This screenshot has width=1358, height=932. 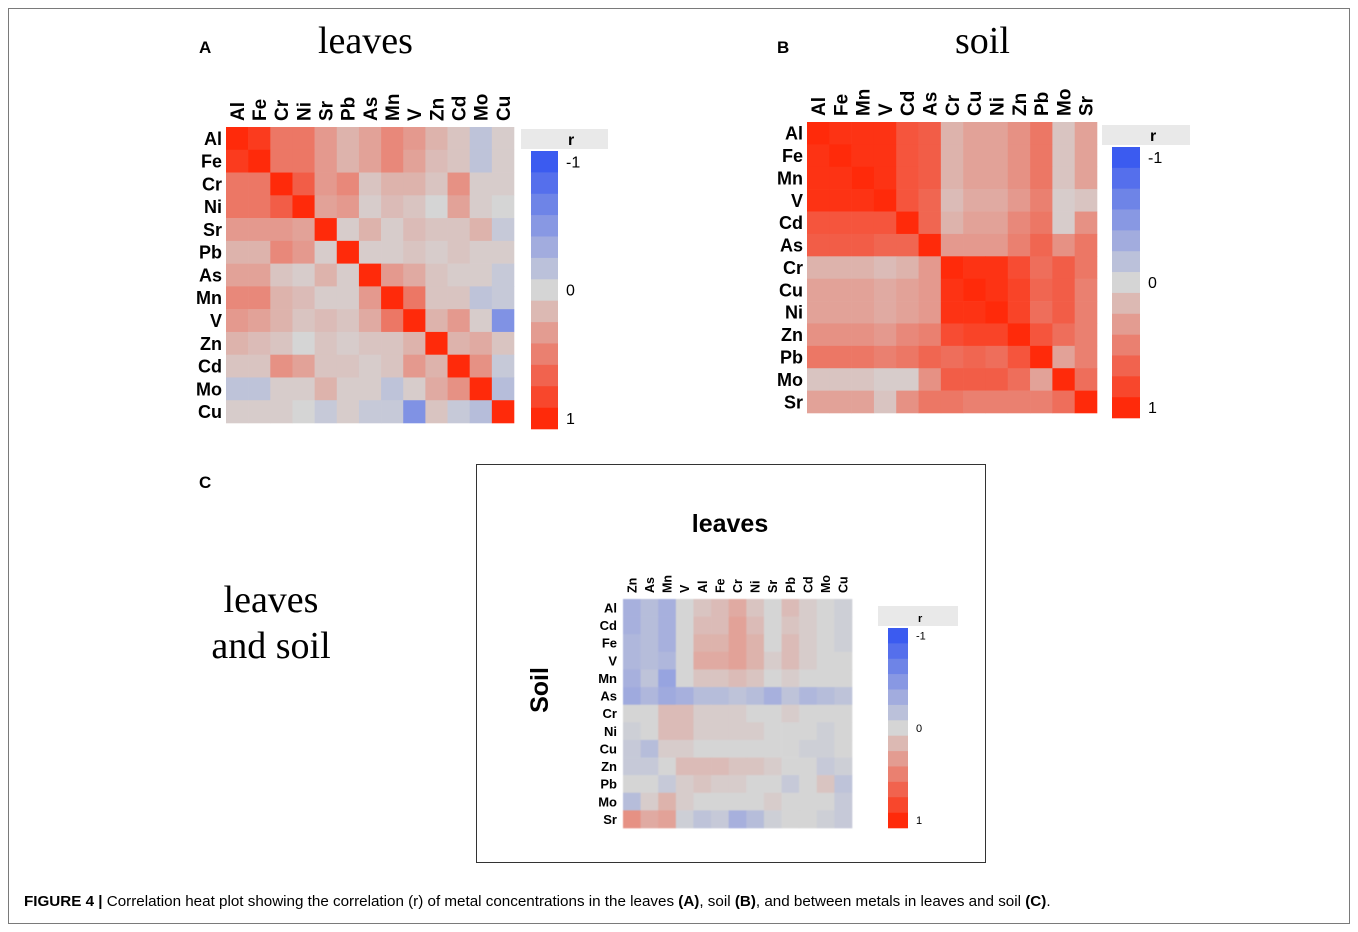 What do you see at coordinates (1146, 135) in the screenshot?
I see `legend-header-b` at bounding box center [1146, 135].